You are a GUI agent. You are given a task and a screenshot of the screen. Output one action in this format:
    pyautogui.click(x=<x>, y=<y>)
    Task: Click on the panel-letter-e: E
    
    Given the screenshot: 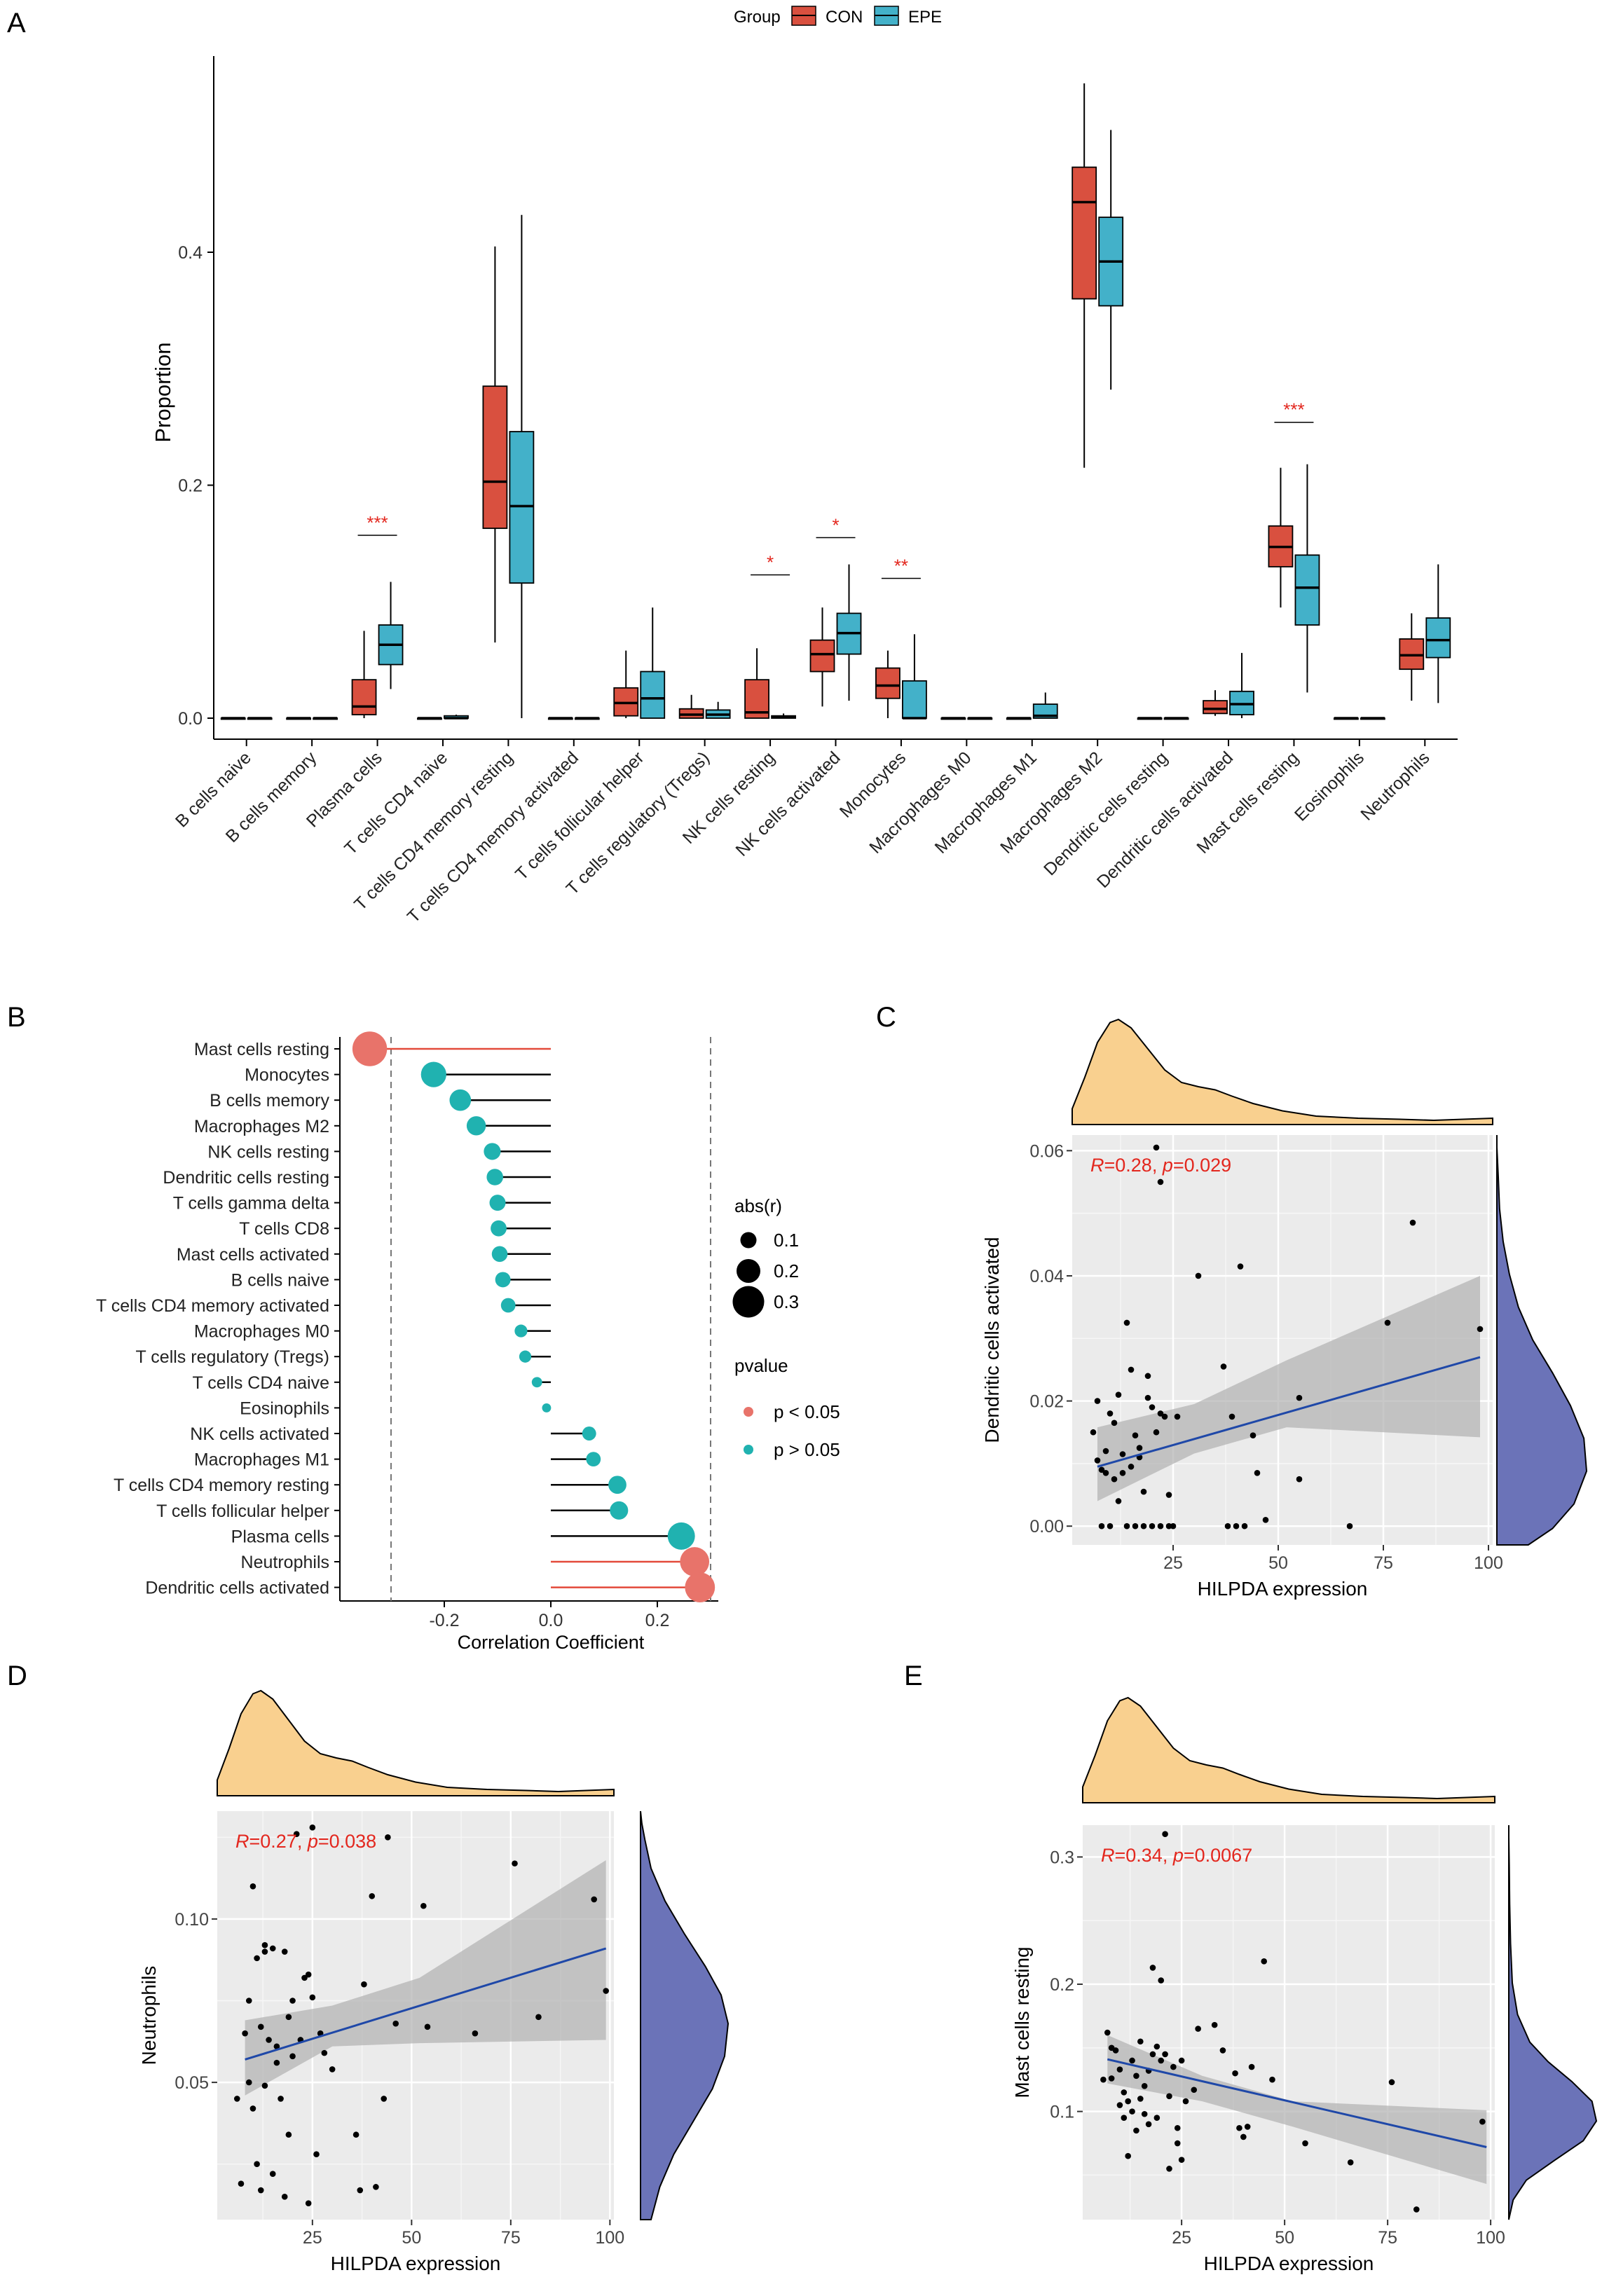 What is the action you would take?
    pyautogui.click(x=913, y=1676)
    